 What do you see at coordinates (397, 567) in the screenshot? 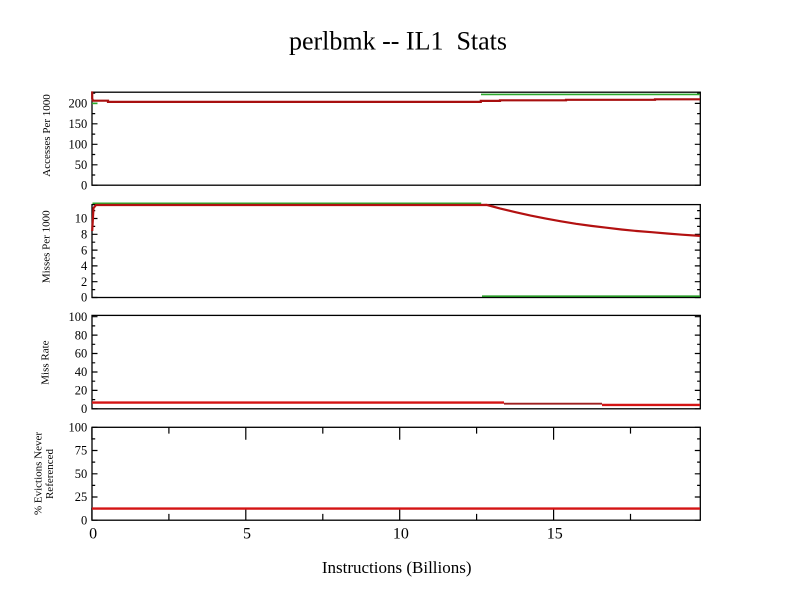
I see `svg-text: Instructions (Billions)` at bounding box center [397, 567].